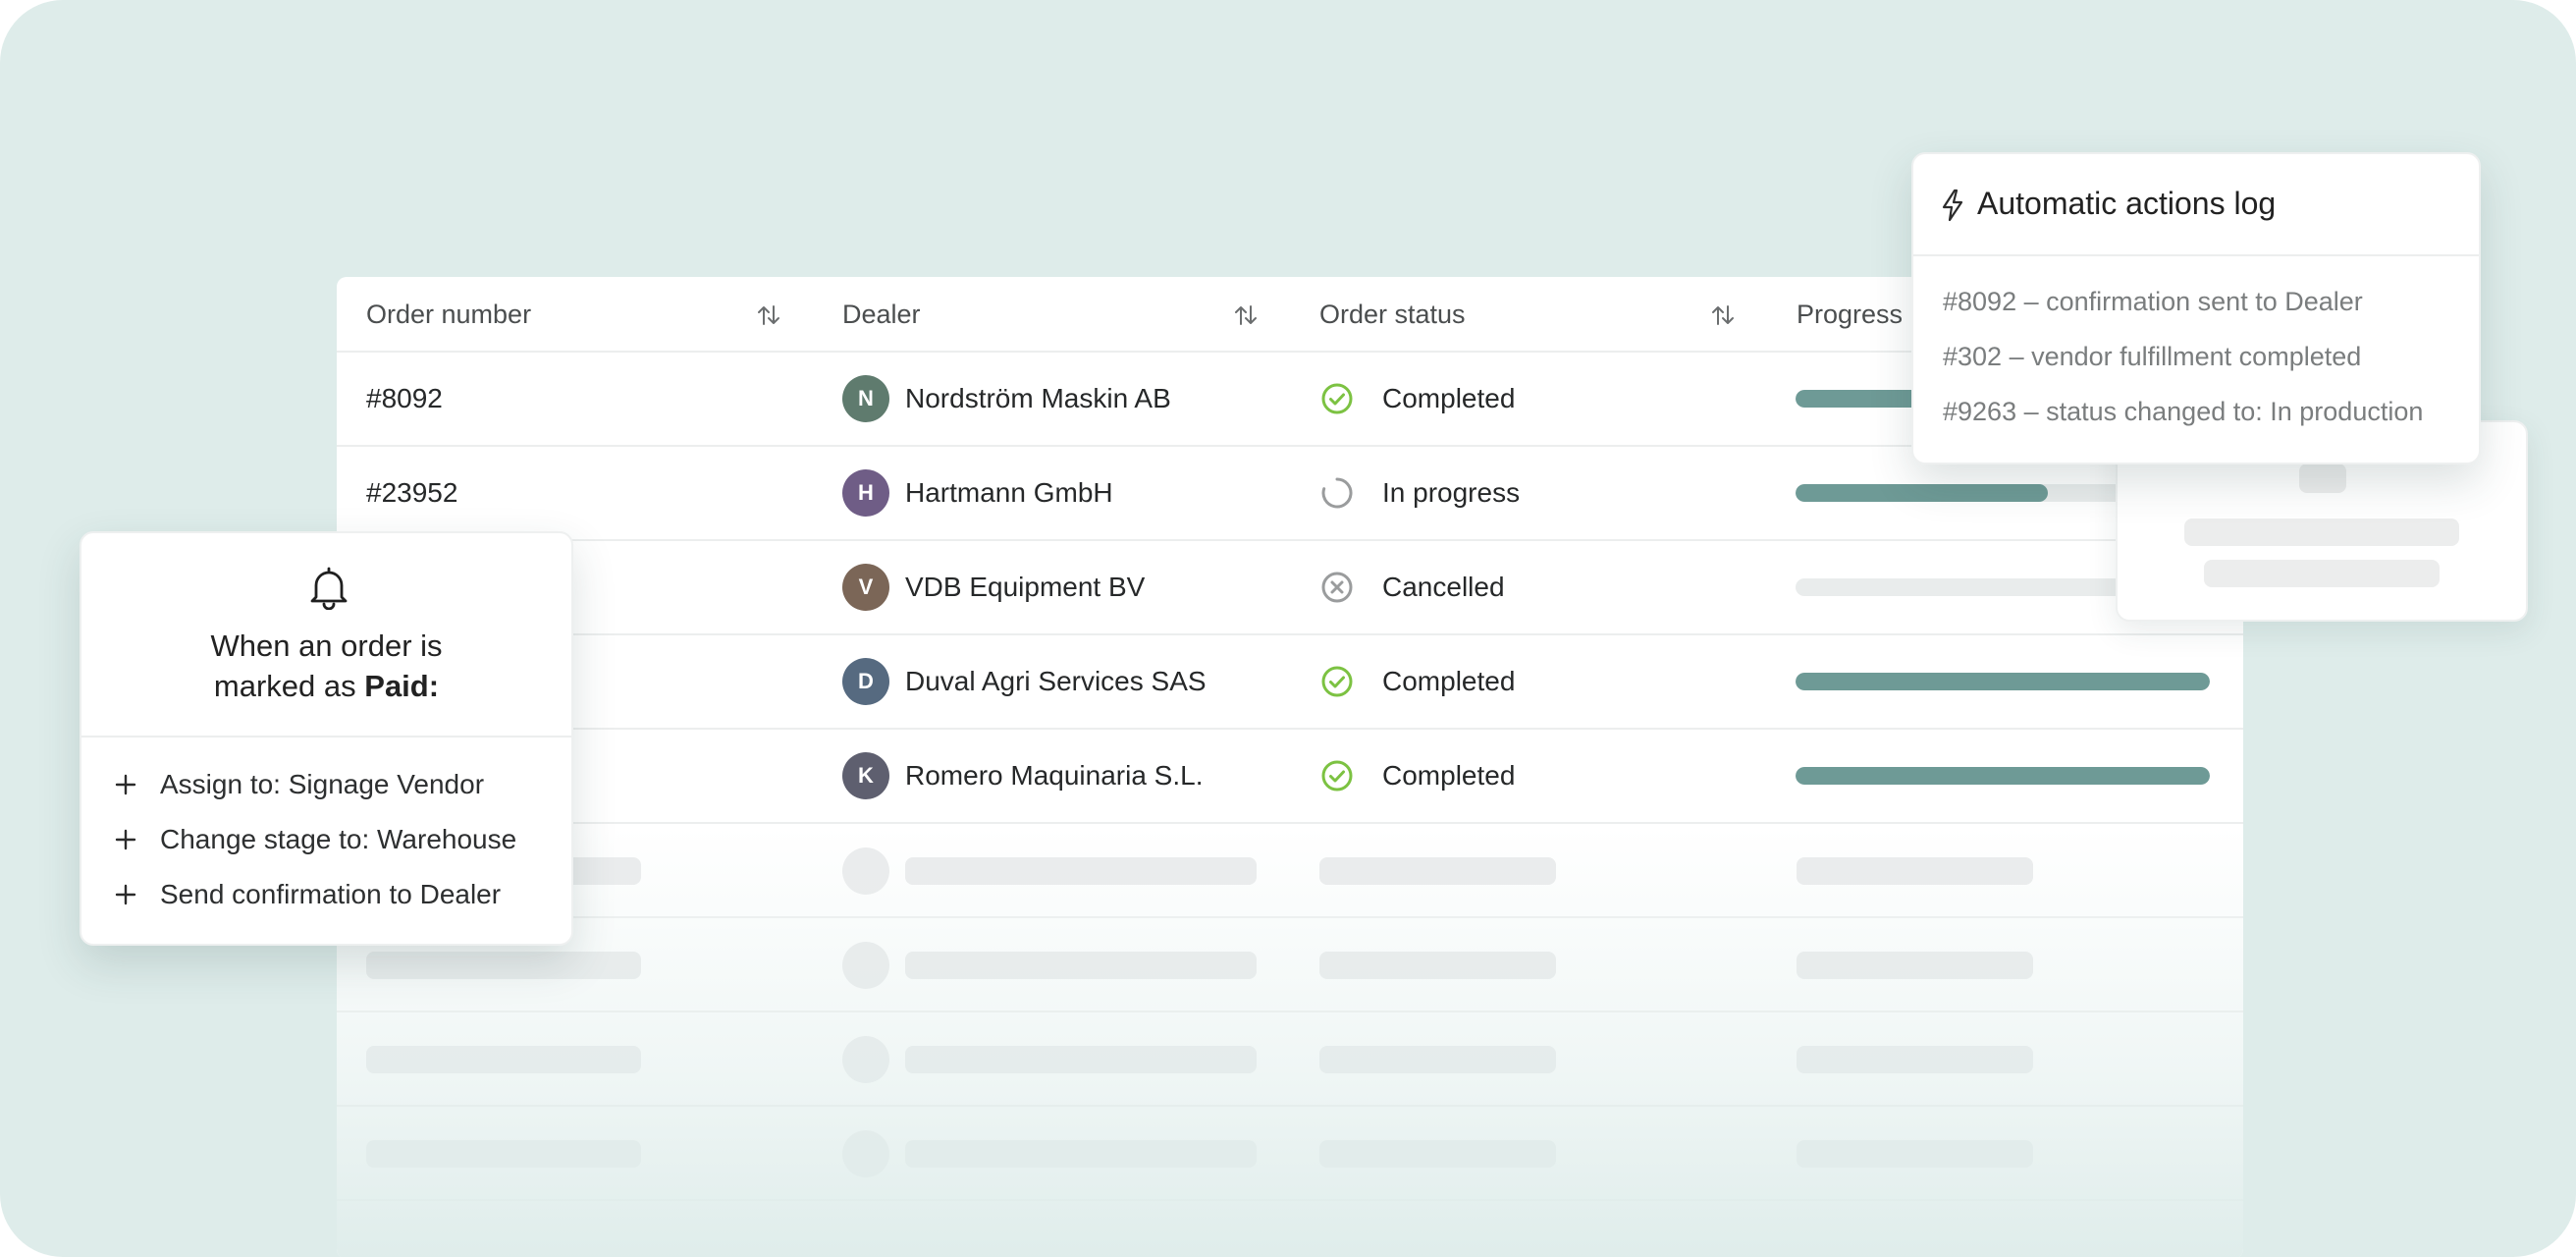 The width and height of the screenshot is (2576, 1257). Describe the element at coordinates (449, 314) in the screenshot. I see `column-header-order-number: Order number` at that location.